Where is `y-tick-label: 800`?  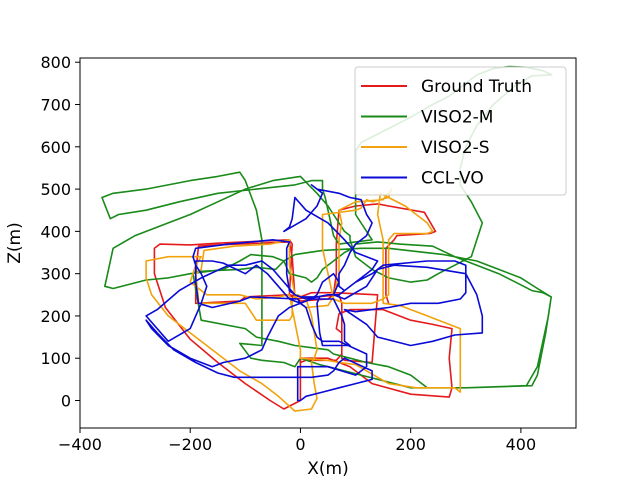
y-tick-label: 800 is located at coordinates (55, 62).